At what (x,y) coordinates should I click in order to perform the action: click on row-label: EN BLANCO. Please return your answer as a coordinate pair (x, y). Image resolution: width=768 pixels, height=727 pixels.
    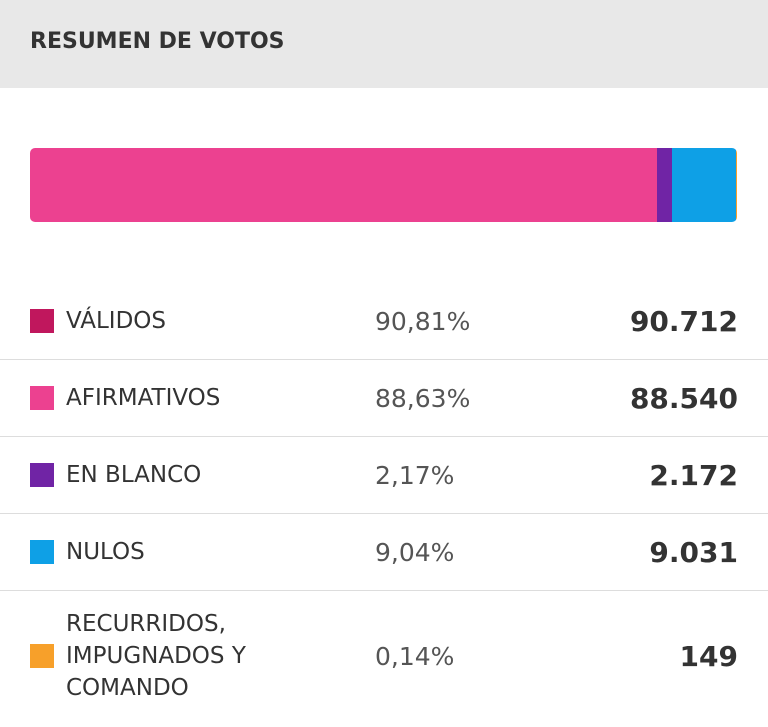
    Looking at the image, I should click on (134, 475).